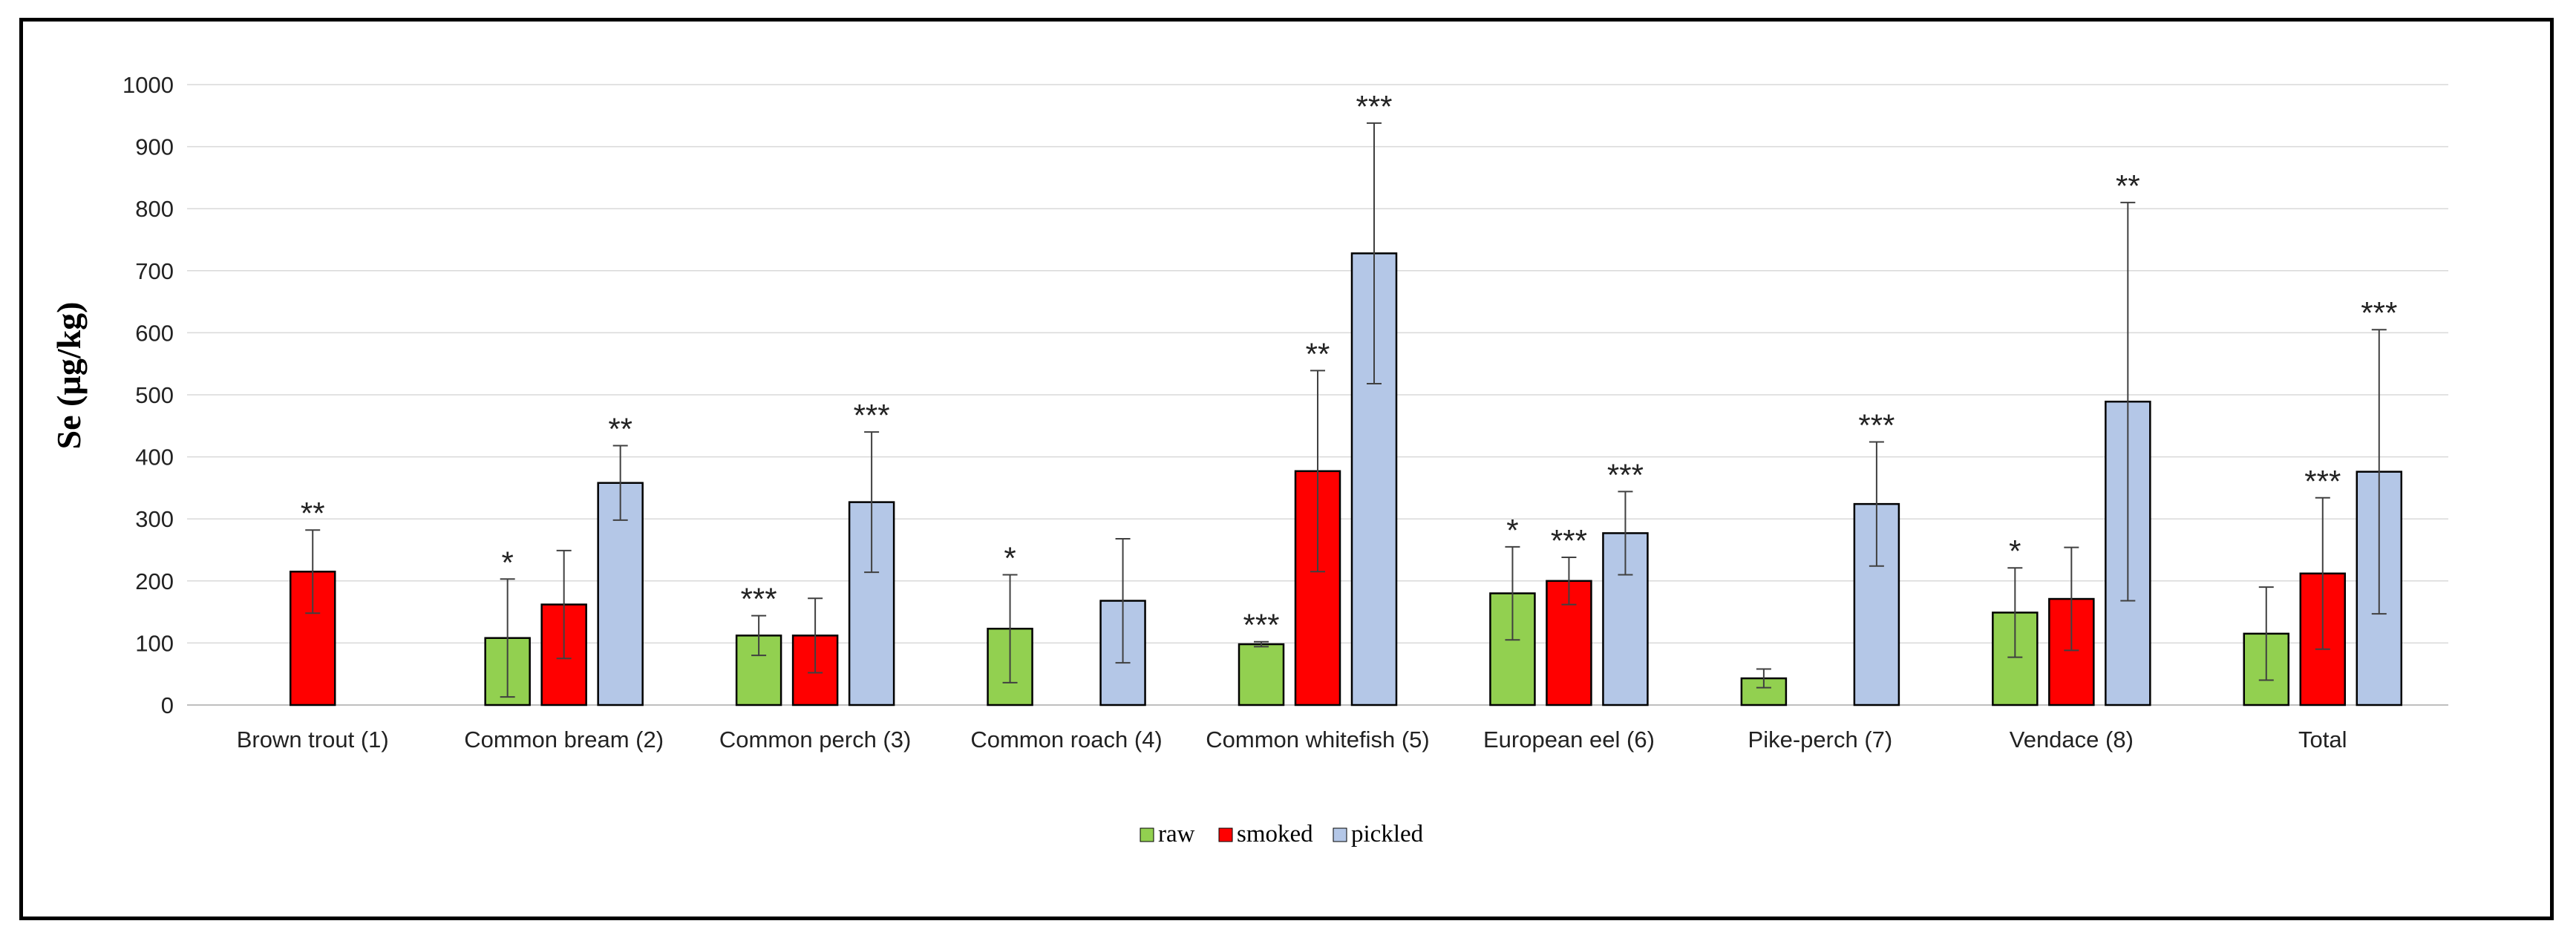 The width and height of the screenshot is (2576, 941). I want to click on category-label: Common bream (2), so click(564, 740).